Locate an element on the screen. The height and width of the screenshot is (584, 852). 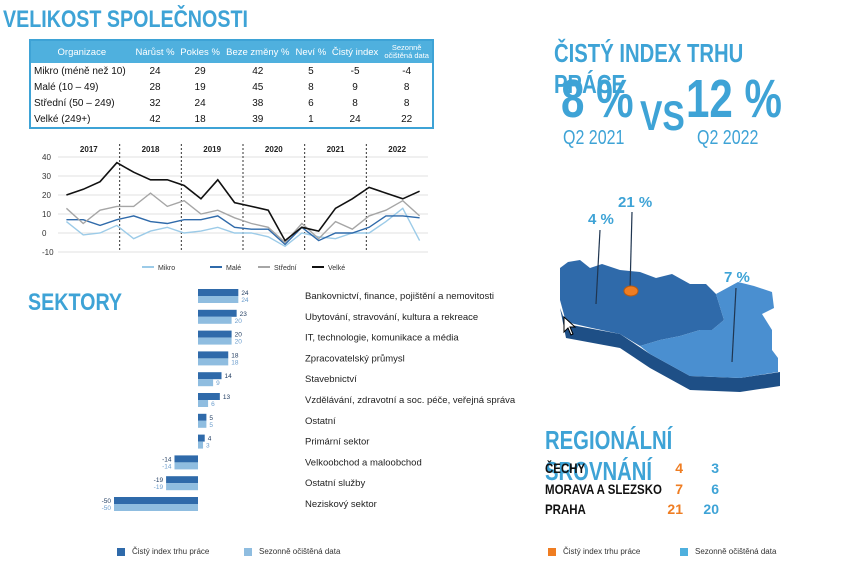
region-value-index: 7 is located at coordinates (679, 489).